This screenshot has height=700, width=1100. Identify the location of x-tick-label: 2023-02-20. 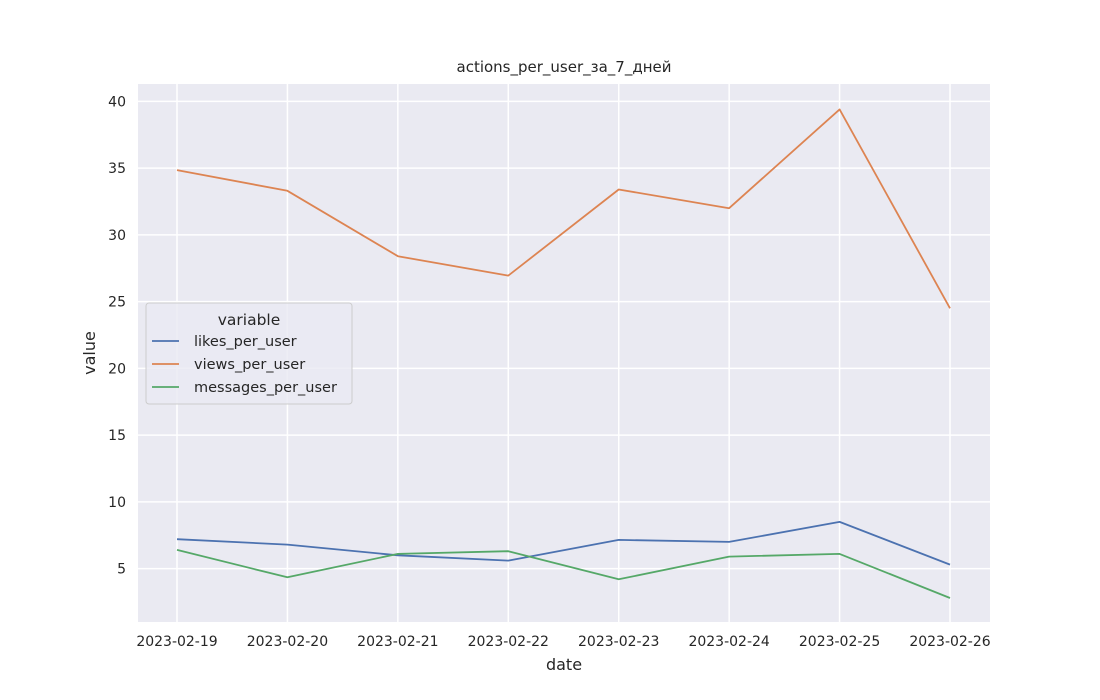
(287, 642).